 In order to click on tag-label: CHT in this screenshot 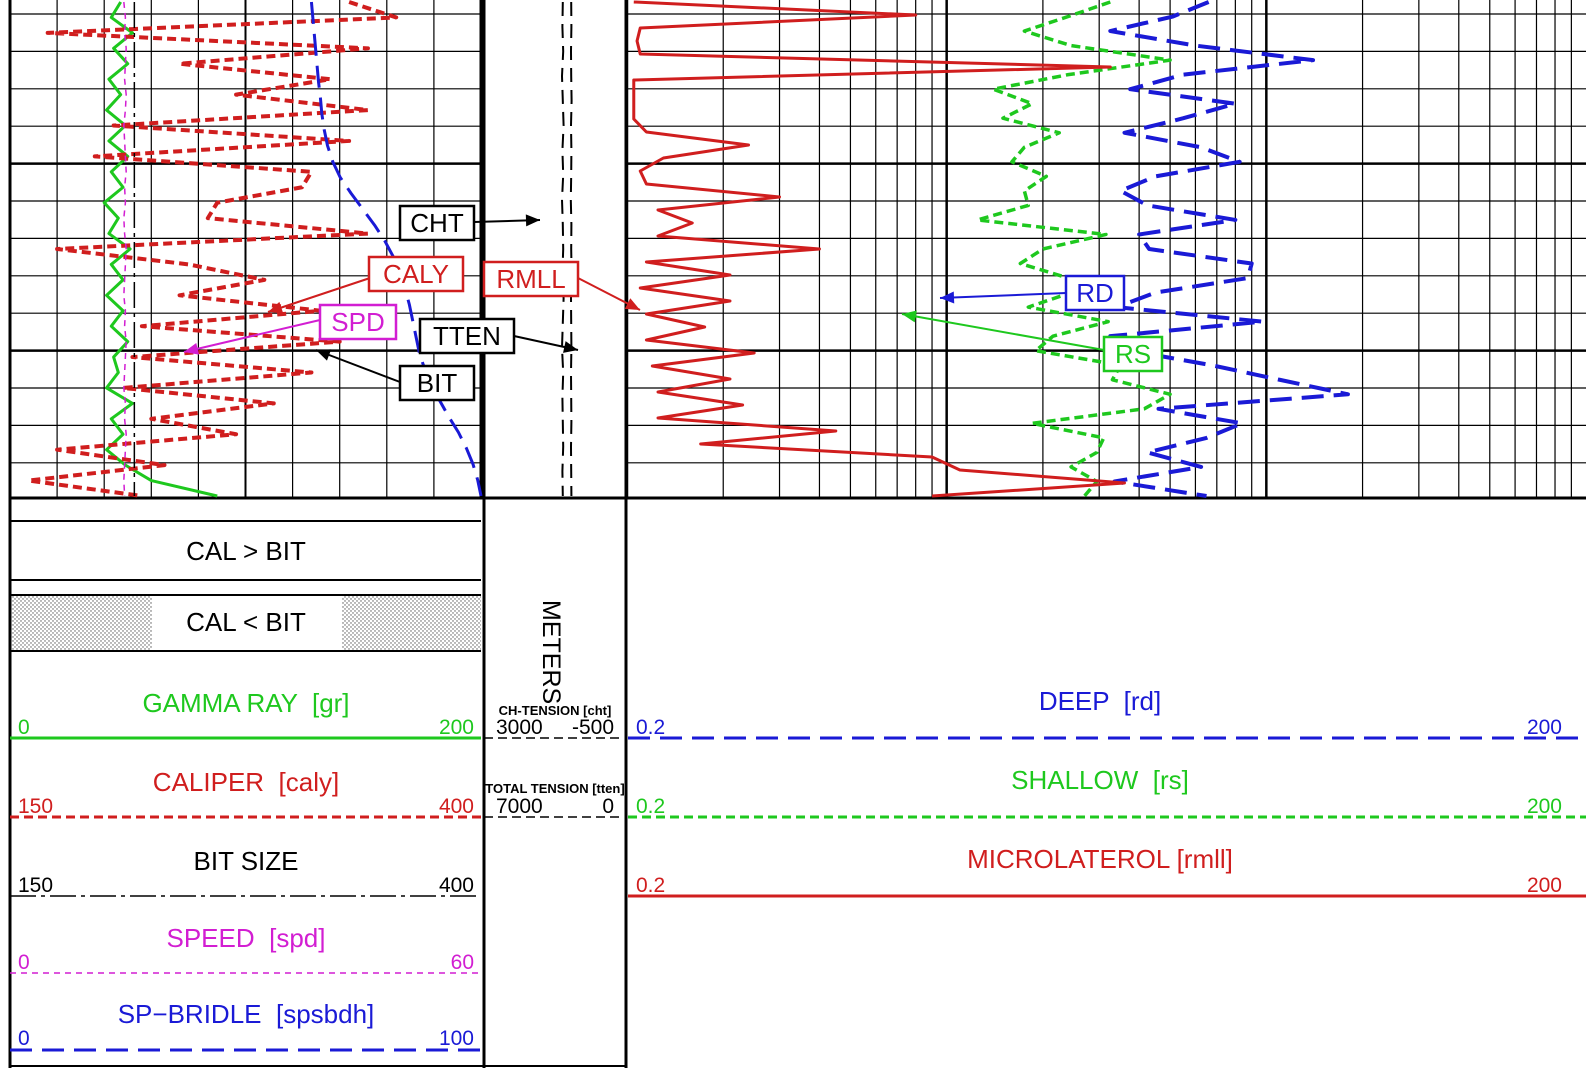, I will do `click(437, 223)`.